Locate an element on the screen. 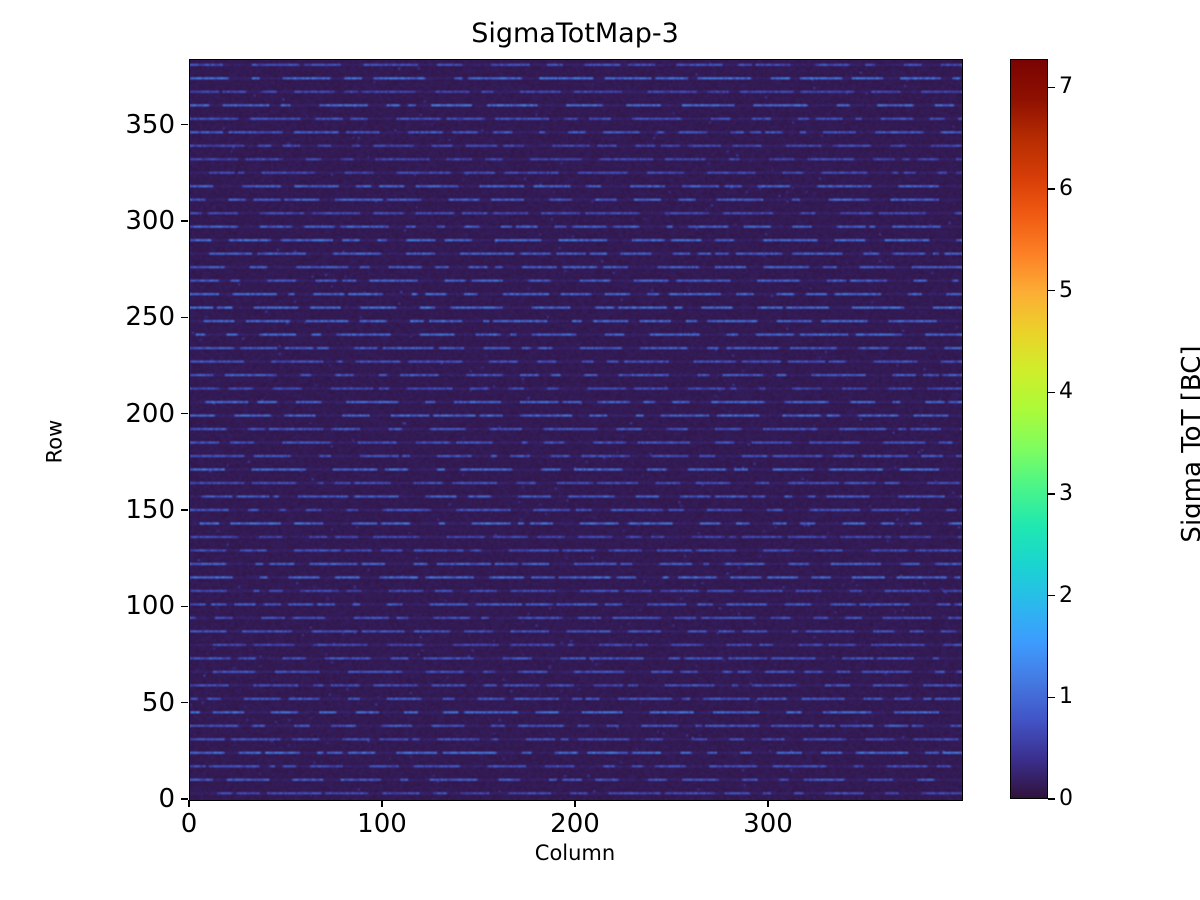  colorbar-tick-label: 3 is located at coordinates (1066, 494).